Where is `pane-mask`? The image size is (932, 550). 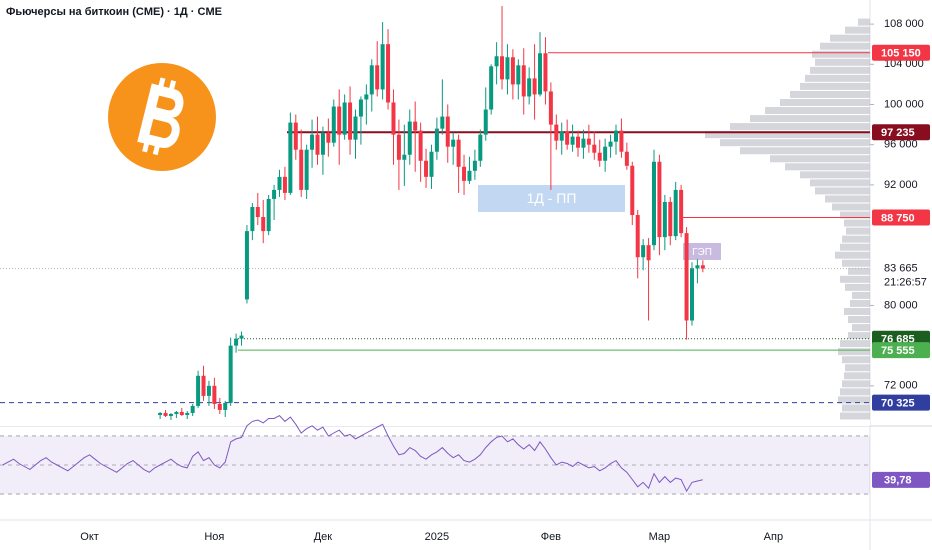
pane-mask is located at coordinates (435, 423).